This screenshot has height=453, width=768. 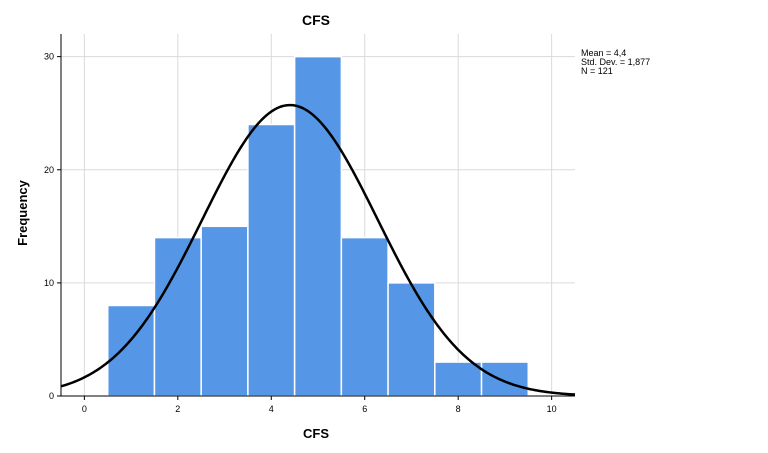 What do you see at coordinates (364, 409) in the screenshot?
I see `x-tick-label: 6` at bounding box center [364, 409].